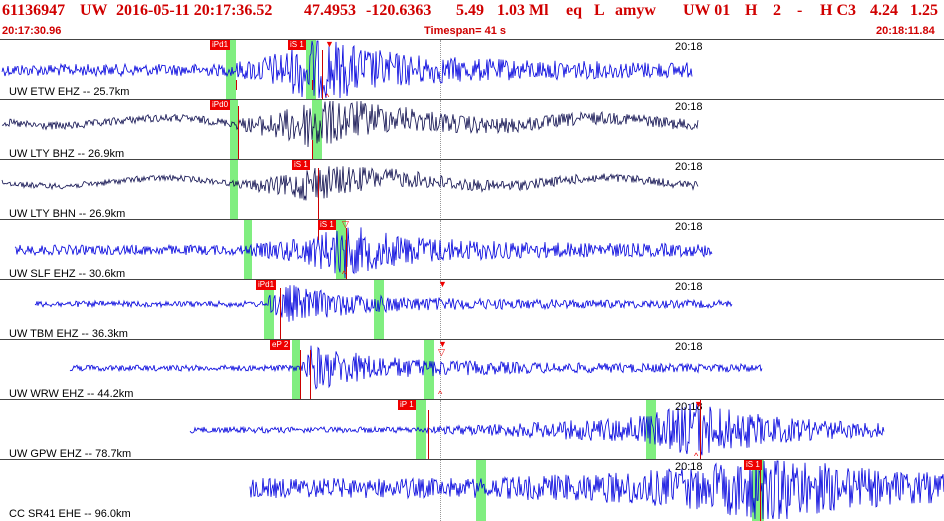 This screenshot has width=944, height=521. What do you see at coordinates (70, 514) in the screenshot?
I see `channel-label: CC SR41 EHE -- 96.0km` at bounding box center [70, 514].